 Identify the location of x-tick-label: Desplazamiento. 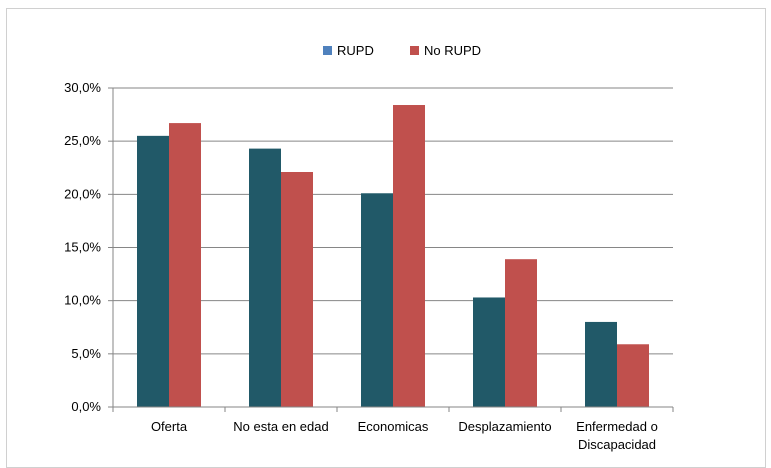
(504, 426).